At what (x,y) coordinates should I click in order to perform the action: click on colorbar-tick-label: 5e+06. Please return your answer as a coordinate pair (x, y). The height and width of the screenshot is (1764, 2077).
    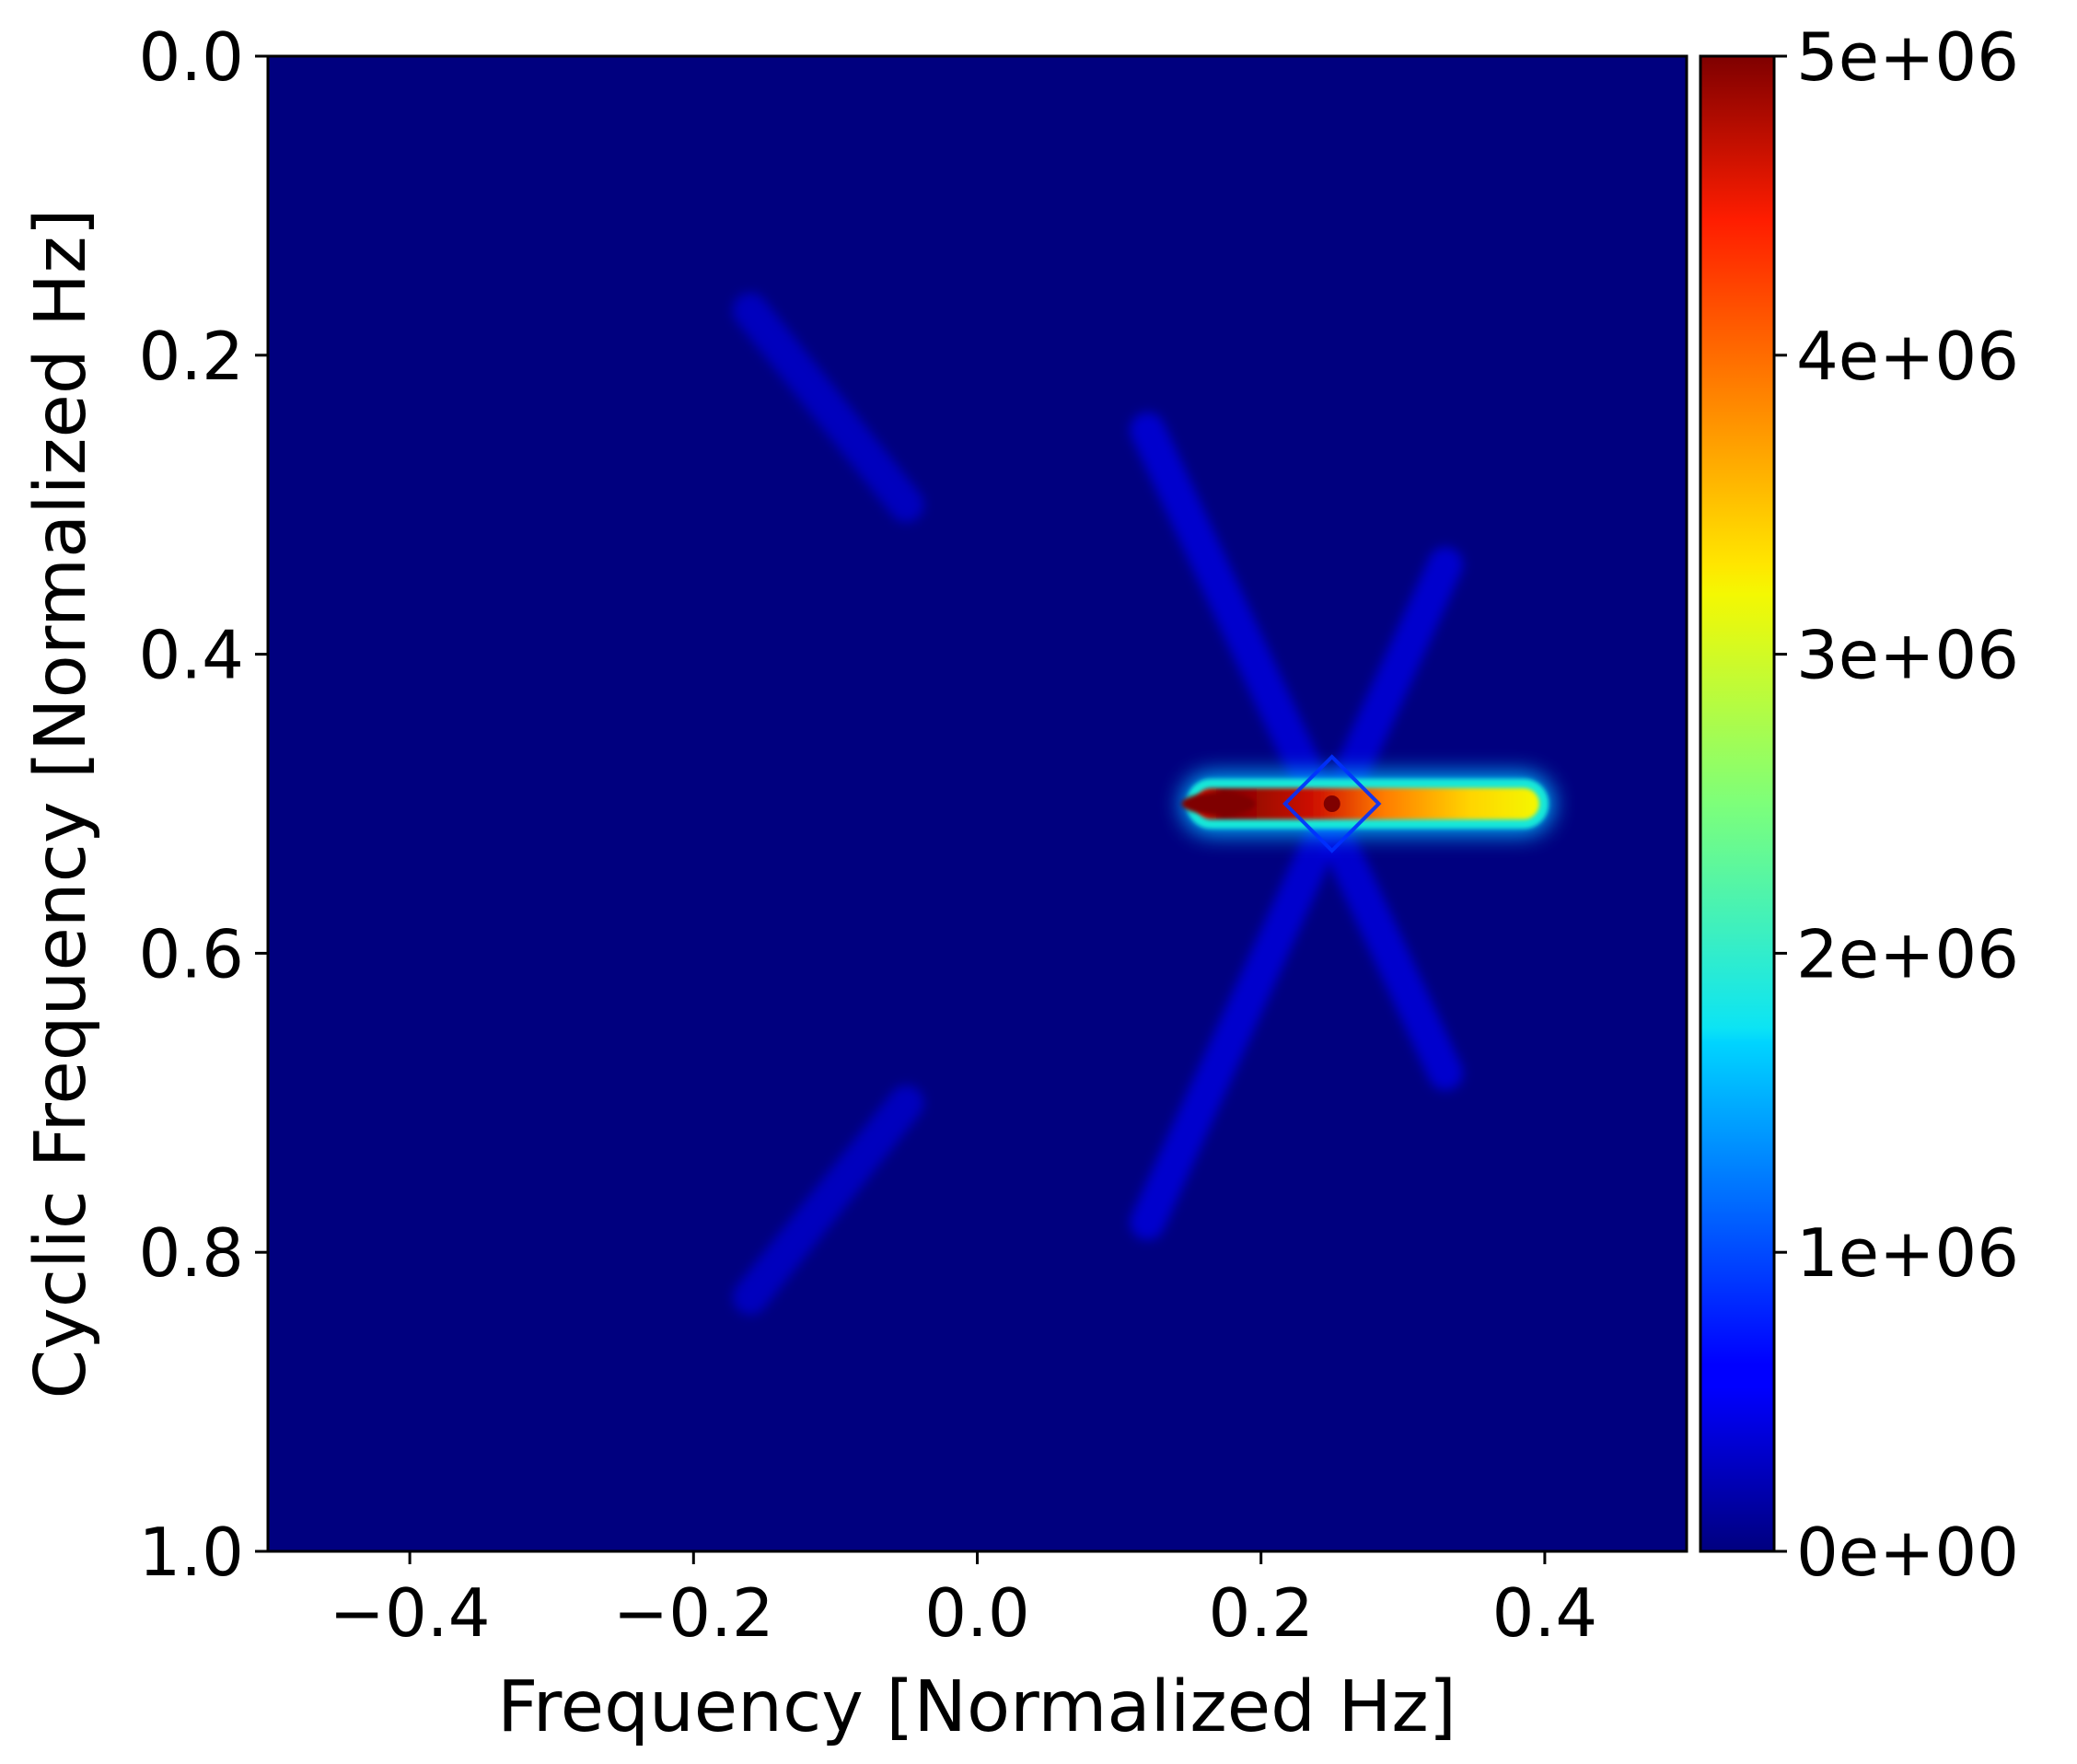
    Looking at the image, I should click on (1907, 57).